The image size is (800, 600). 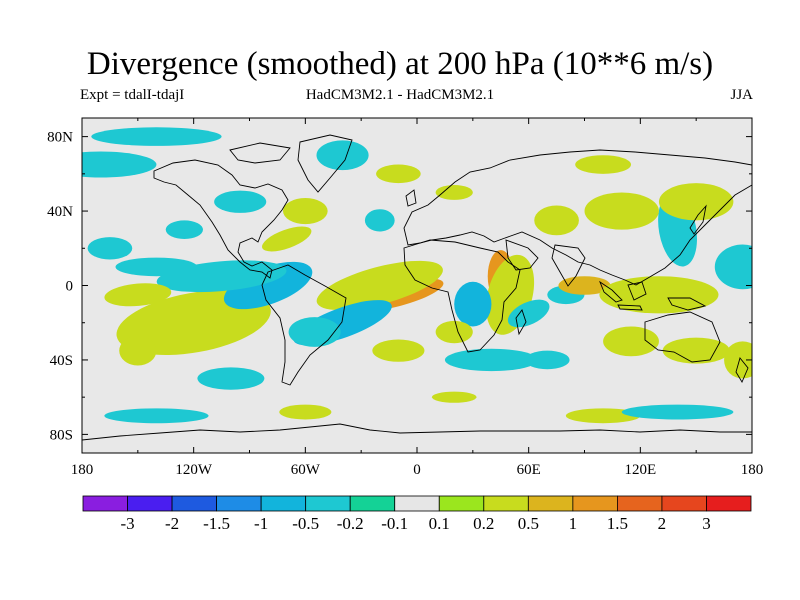 What do you see at coordinates (662, 523) in the screenshot?
I see `colorbar-label: 2` at bounding box center [662, 523].